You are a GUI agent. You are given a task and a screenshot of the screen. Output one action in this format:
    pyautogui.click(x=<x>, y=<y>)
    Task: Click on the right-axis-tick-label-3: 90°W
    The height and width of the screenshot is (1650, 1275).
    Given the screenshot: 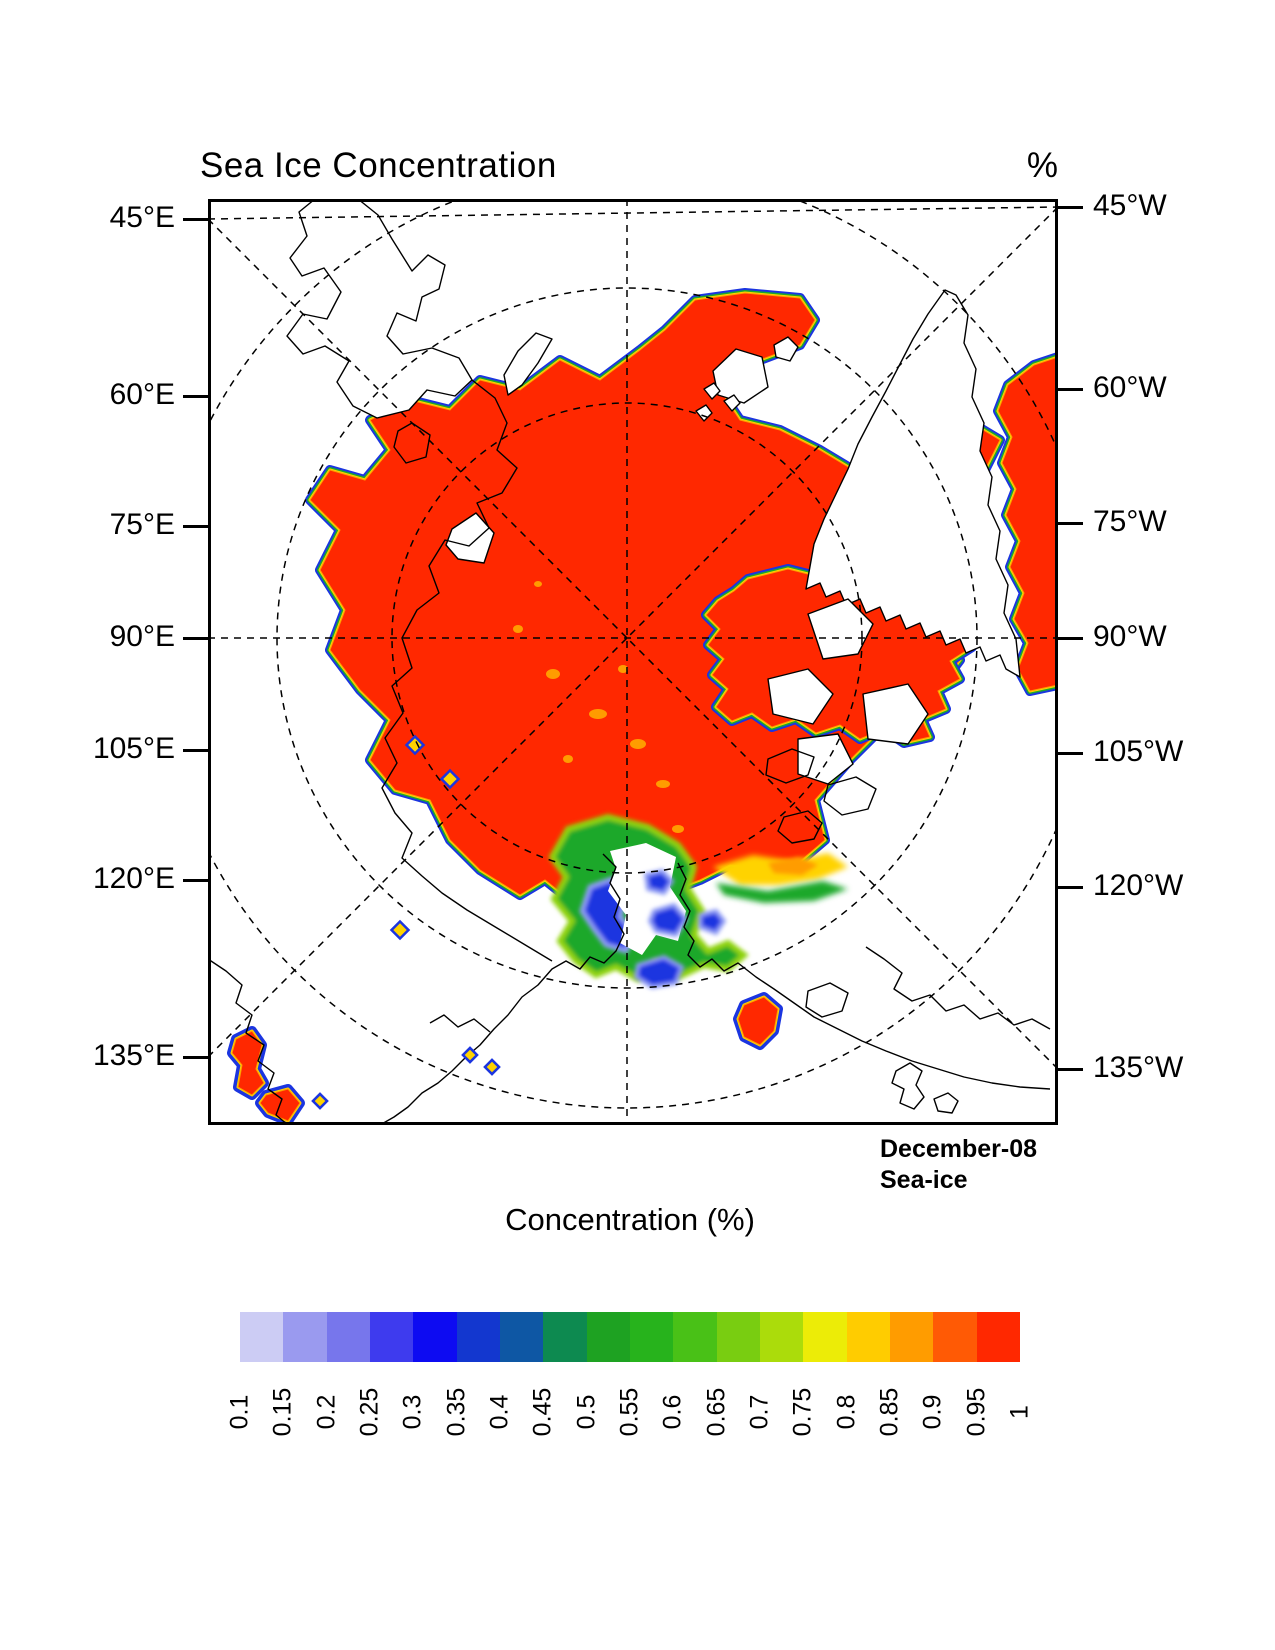 What is the action you would take?
    pyautogui.click(x=1130, y=636)
    